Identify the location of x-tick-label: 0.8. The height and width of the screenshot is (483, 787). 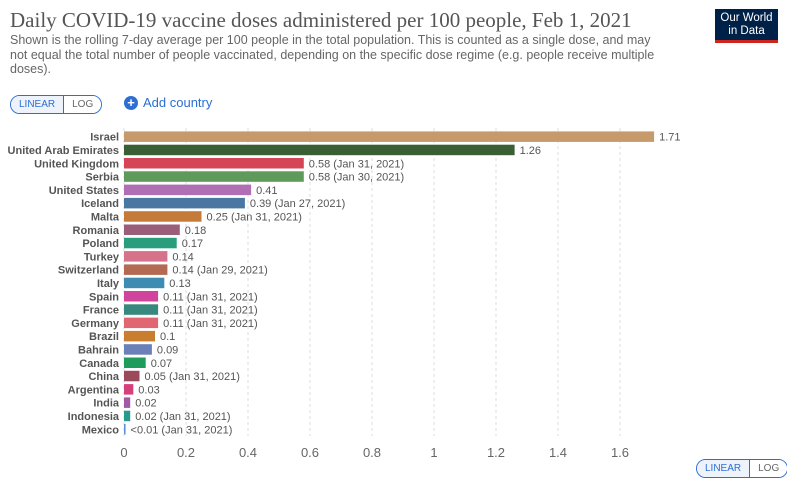
(372, 452).